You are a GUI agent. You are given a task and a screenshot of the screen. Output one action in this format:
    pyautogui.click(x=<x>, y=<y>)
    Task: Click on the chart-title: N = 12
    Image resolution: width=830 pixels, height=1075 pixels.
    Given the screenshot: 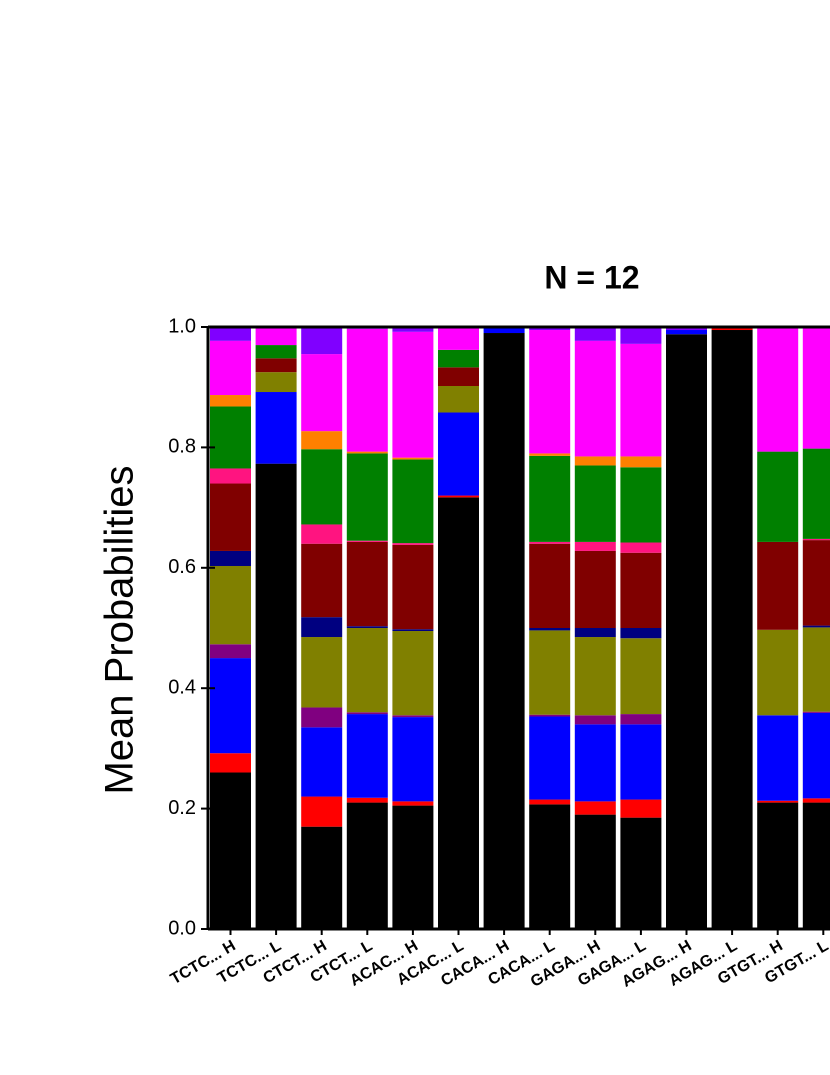 What is the action you would take?
    pyautogui.click(x=591, y=277)
    